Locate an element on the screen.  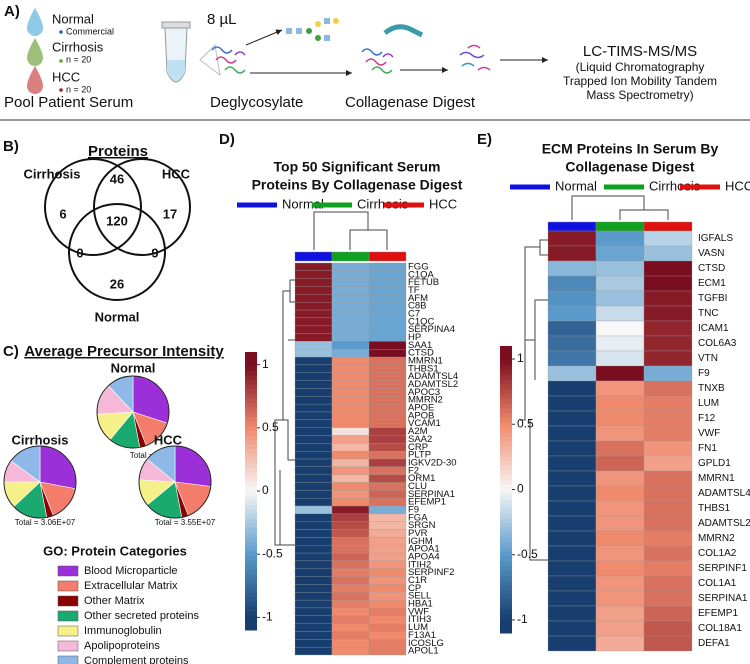
bullet is located at coordinates (61, 61).